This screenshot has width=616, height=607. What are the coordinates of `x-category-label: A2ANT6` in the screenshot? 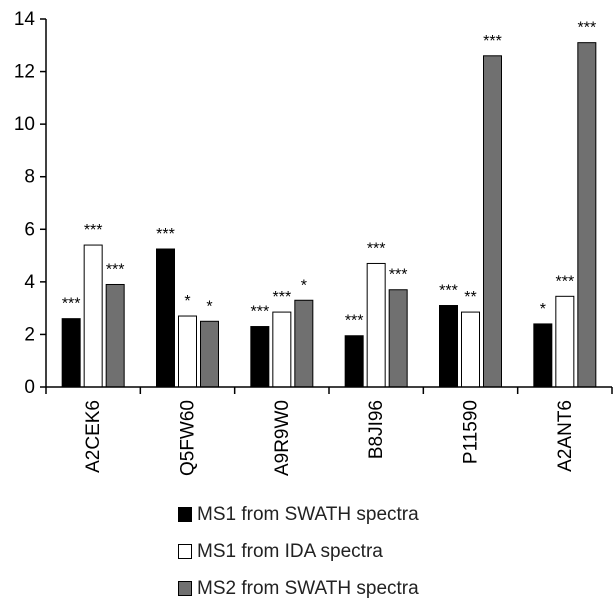 It's located at (565, 436).